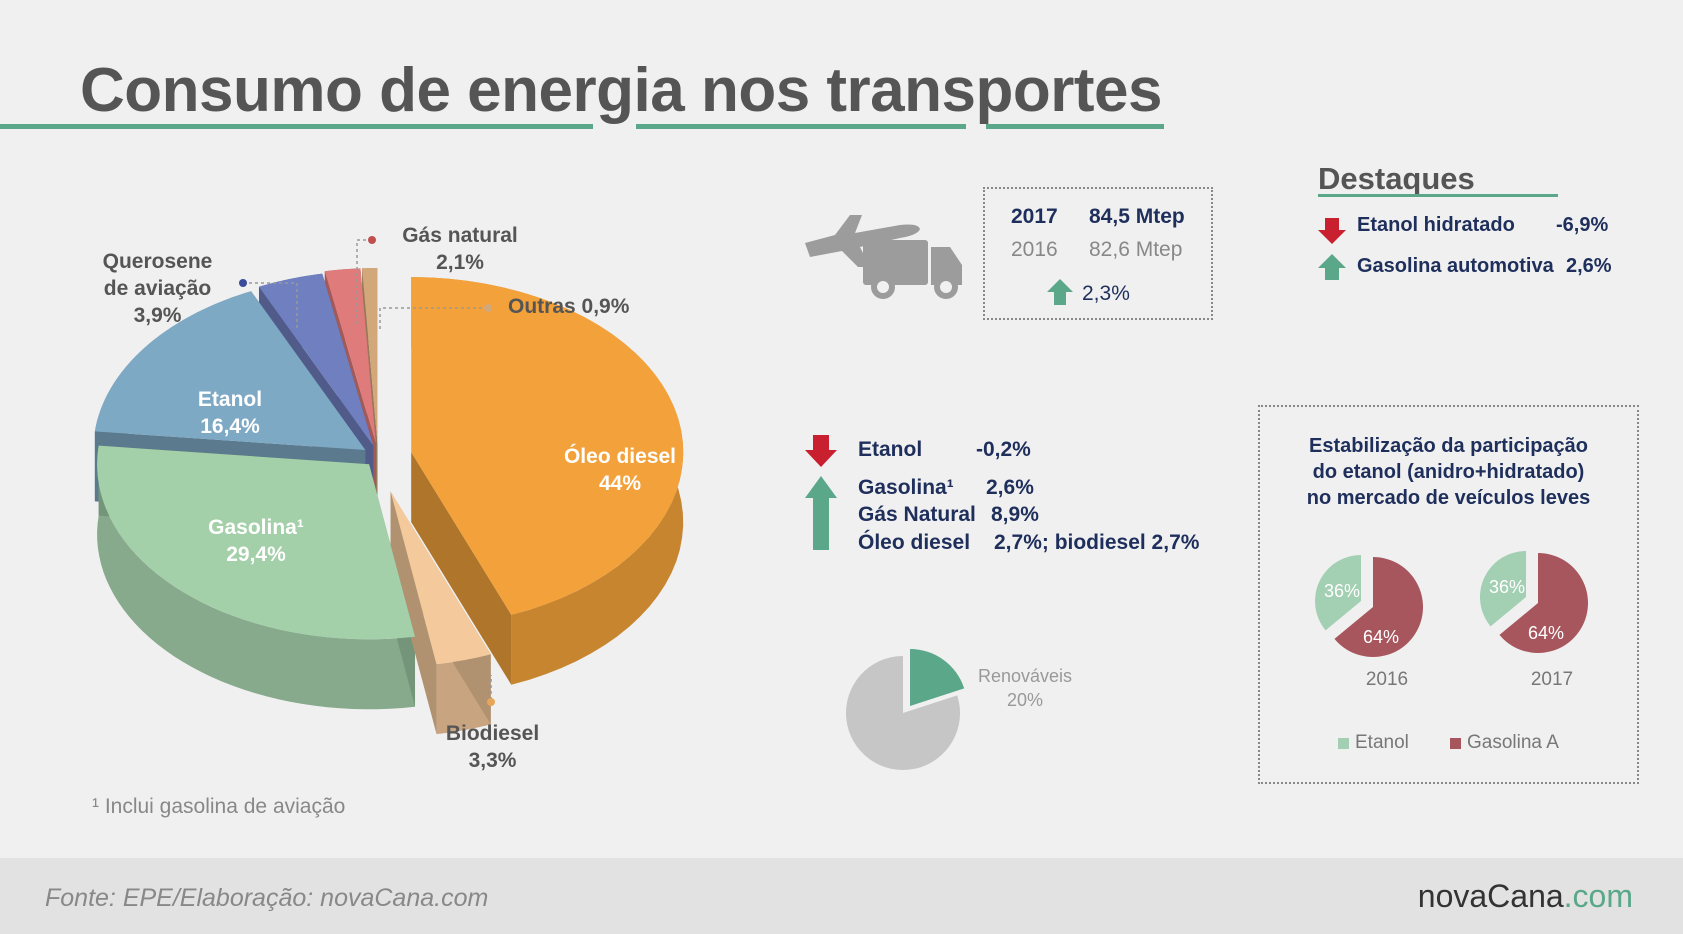 The image size is (1683, 934). I want to click on destaque-item-2-value: 2,6%, so click(1589, 266).